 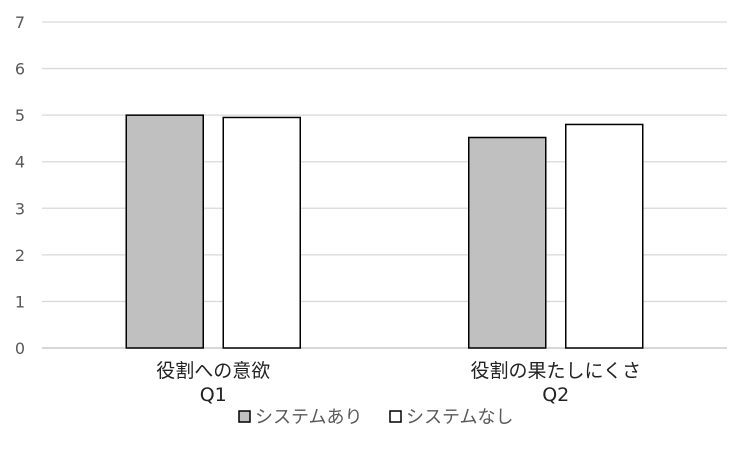 What do you see at coordinates (555, 371) in the screenshot?
I see `x-category-label: 役割の果たしにくさ` at bounding box center [555, 371].